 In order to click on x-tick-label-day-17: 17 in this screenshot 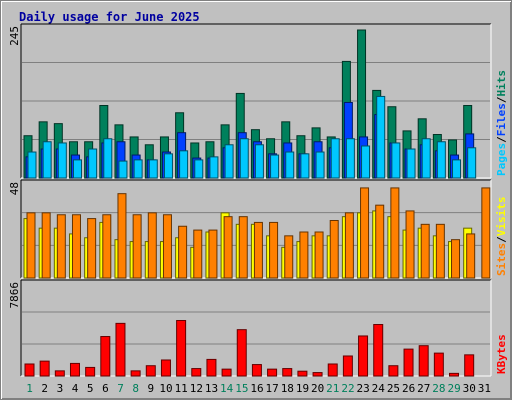, I will do `click(272, 388)`.